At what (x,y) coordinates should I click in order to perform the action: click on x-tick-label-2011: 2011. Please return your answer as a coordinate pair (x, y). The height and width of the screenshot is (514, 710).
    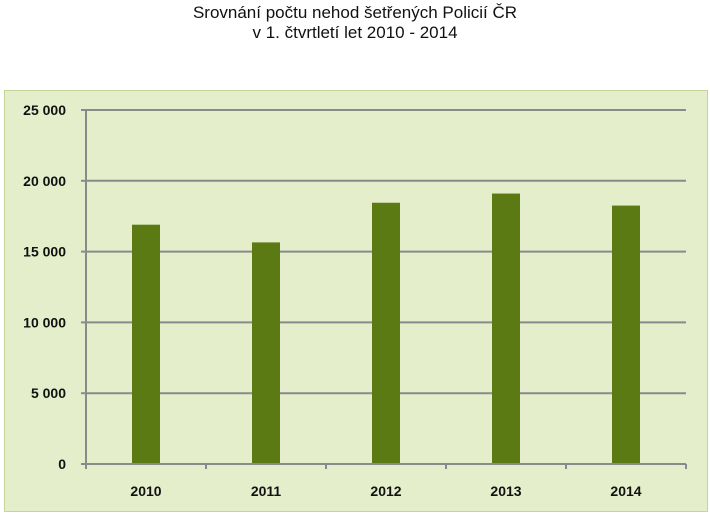
    Looking at the image, I should click on (266, 491).